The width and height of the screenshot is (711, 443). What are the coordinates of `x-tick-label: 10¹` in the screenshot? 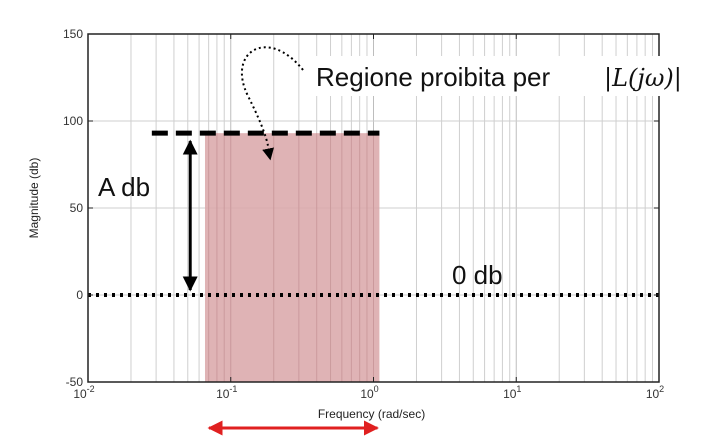 It's located at (512, 392).